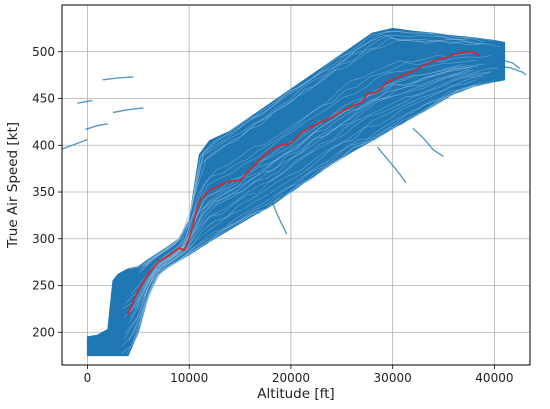 Image resolution: width=550 pixels, height=409 pixels. I want to click on y-tick-label-1: 250, so click(43, 286).